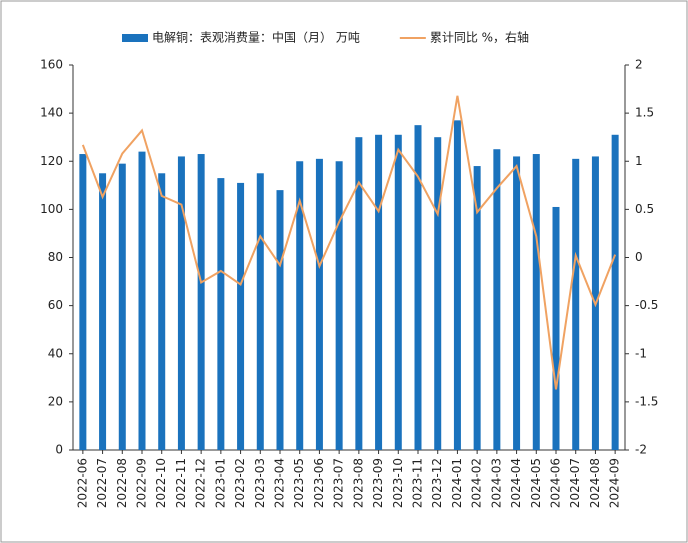 This screenshot has width=688, height=543. What do you see at coordinates (615, 483) in the screenshot?
I see `x-tick-label: 2024-09` at bounding box center [615, 483].